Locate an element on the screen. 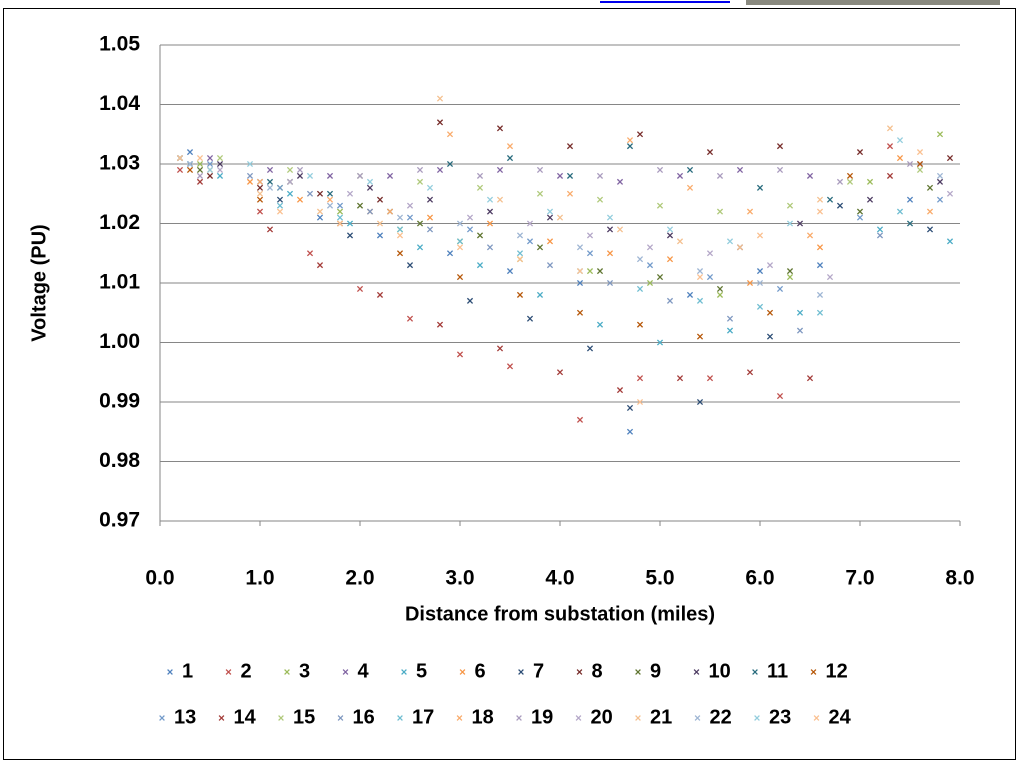 The width and height of the screenshot is (1021, 765). y-tick-label: 1.05 is located at coordinates (119, 44).